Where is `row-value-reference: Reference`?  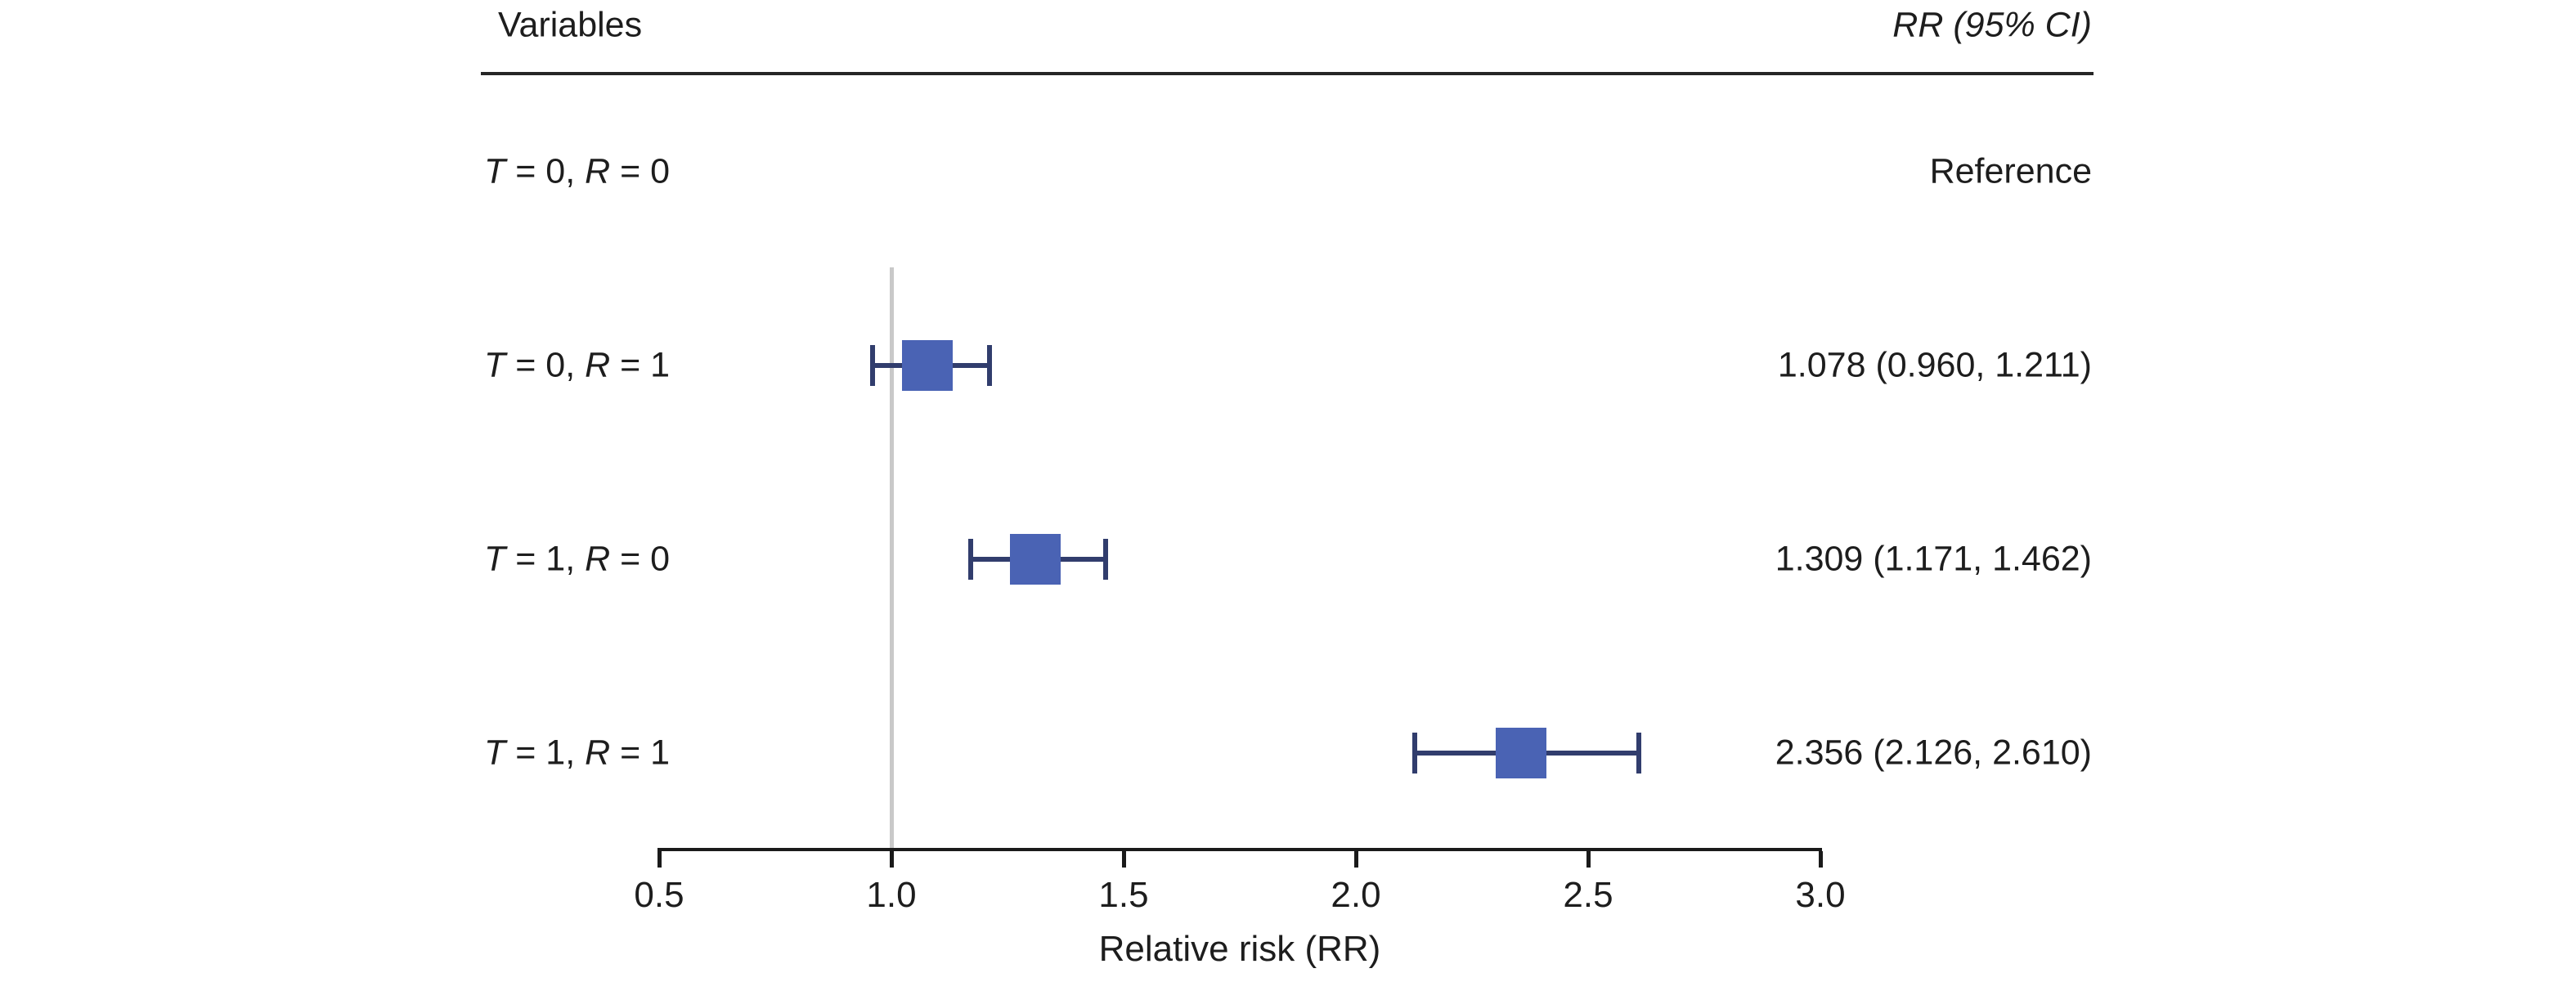 row-value-reference: Reference is located at coordinates (2011, 171).